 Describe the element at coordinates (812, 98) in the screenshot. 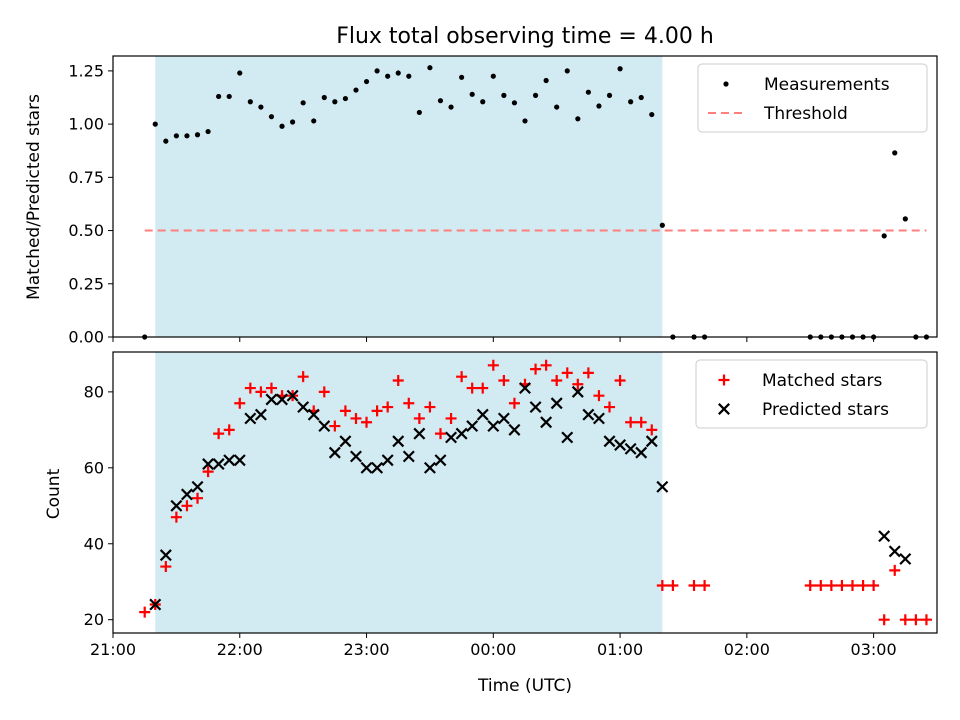

I see `legend: Measurements Threshold` at that location.